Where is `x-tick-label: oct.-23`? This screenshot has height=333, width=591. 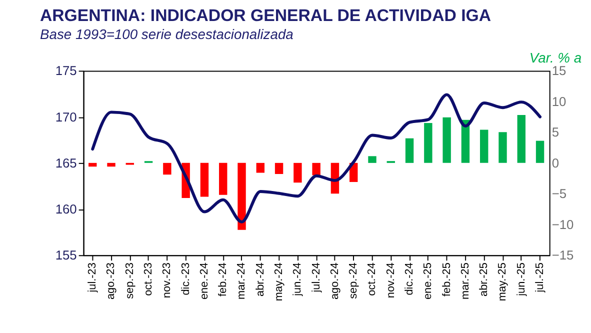 x-tick-label: oct.-23 is located at coordinates (148, 279).